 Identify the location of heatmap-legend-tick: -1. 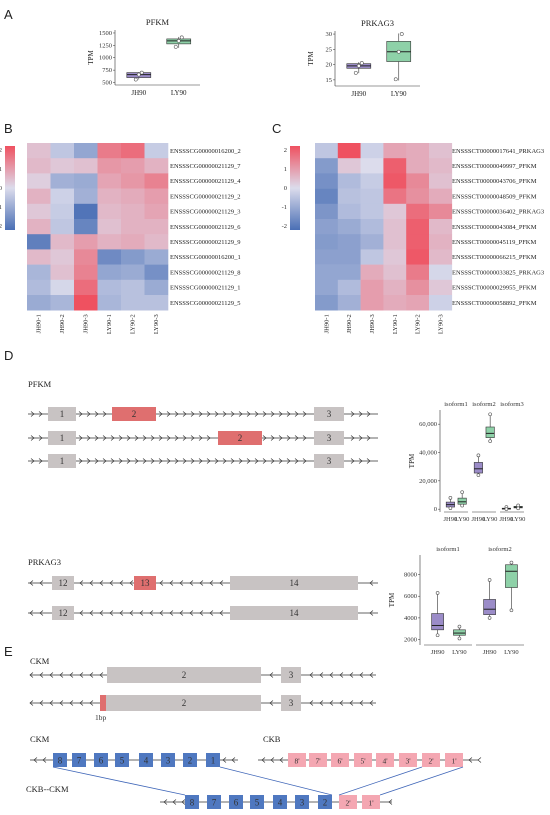
(1, 207).